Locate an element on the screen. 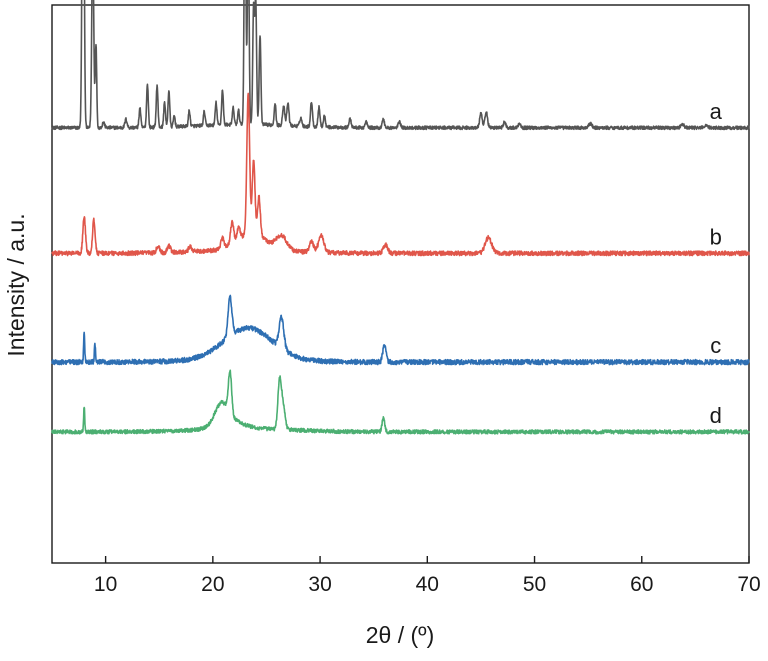  x-tick-label: 50 is located at coordinates (534, 584).